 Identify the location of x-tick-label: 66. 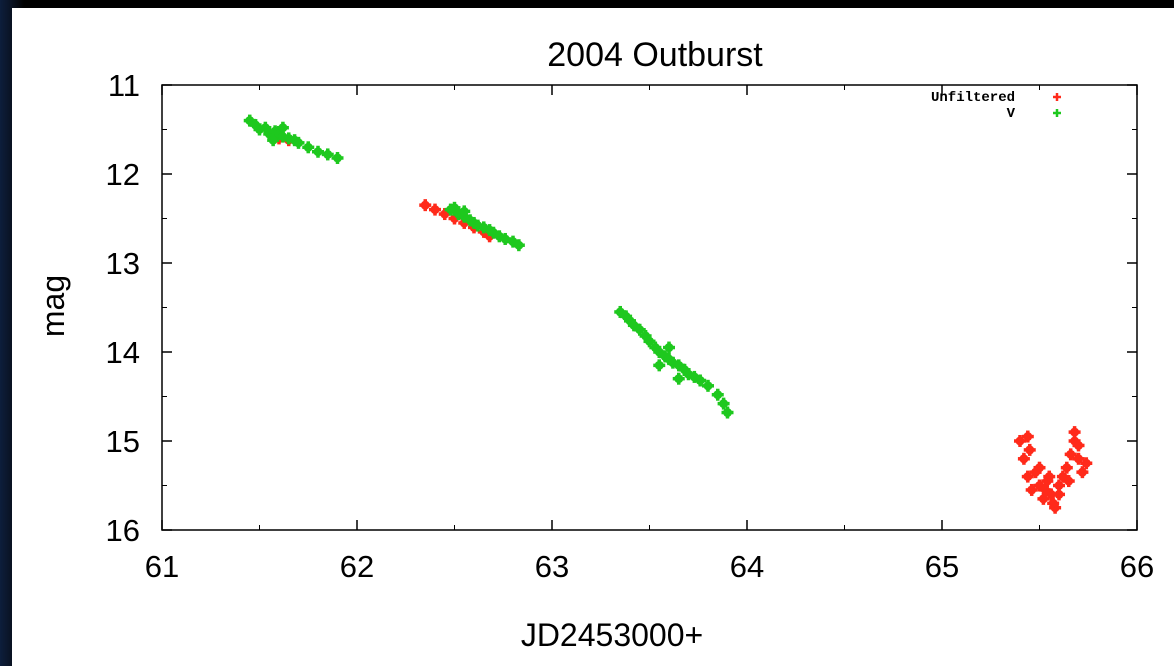
(1137, 566).